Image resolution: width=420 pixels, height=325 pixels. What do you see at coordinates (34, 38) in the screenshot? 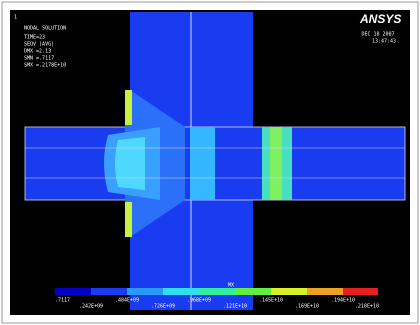
I see `info-line: TIME=23` at bounding box center [34, 38].